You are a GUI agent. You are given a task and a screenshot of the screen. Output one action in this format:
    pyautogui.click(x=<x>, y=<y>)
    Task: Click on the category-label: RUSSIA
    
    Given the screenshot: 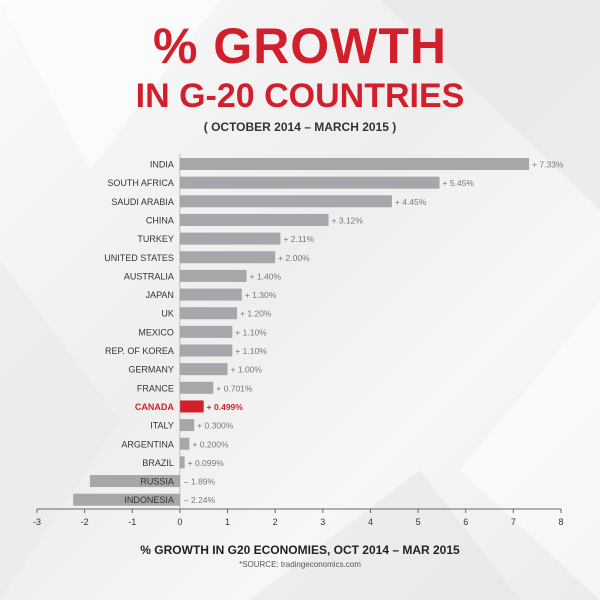 What is the action you would take?
    pyautogui.click(x=157, y=482)
    